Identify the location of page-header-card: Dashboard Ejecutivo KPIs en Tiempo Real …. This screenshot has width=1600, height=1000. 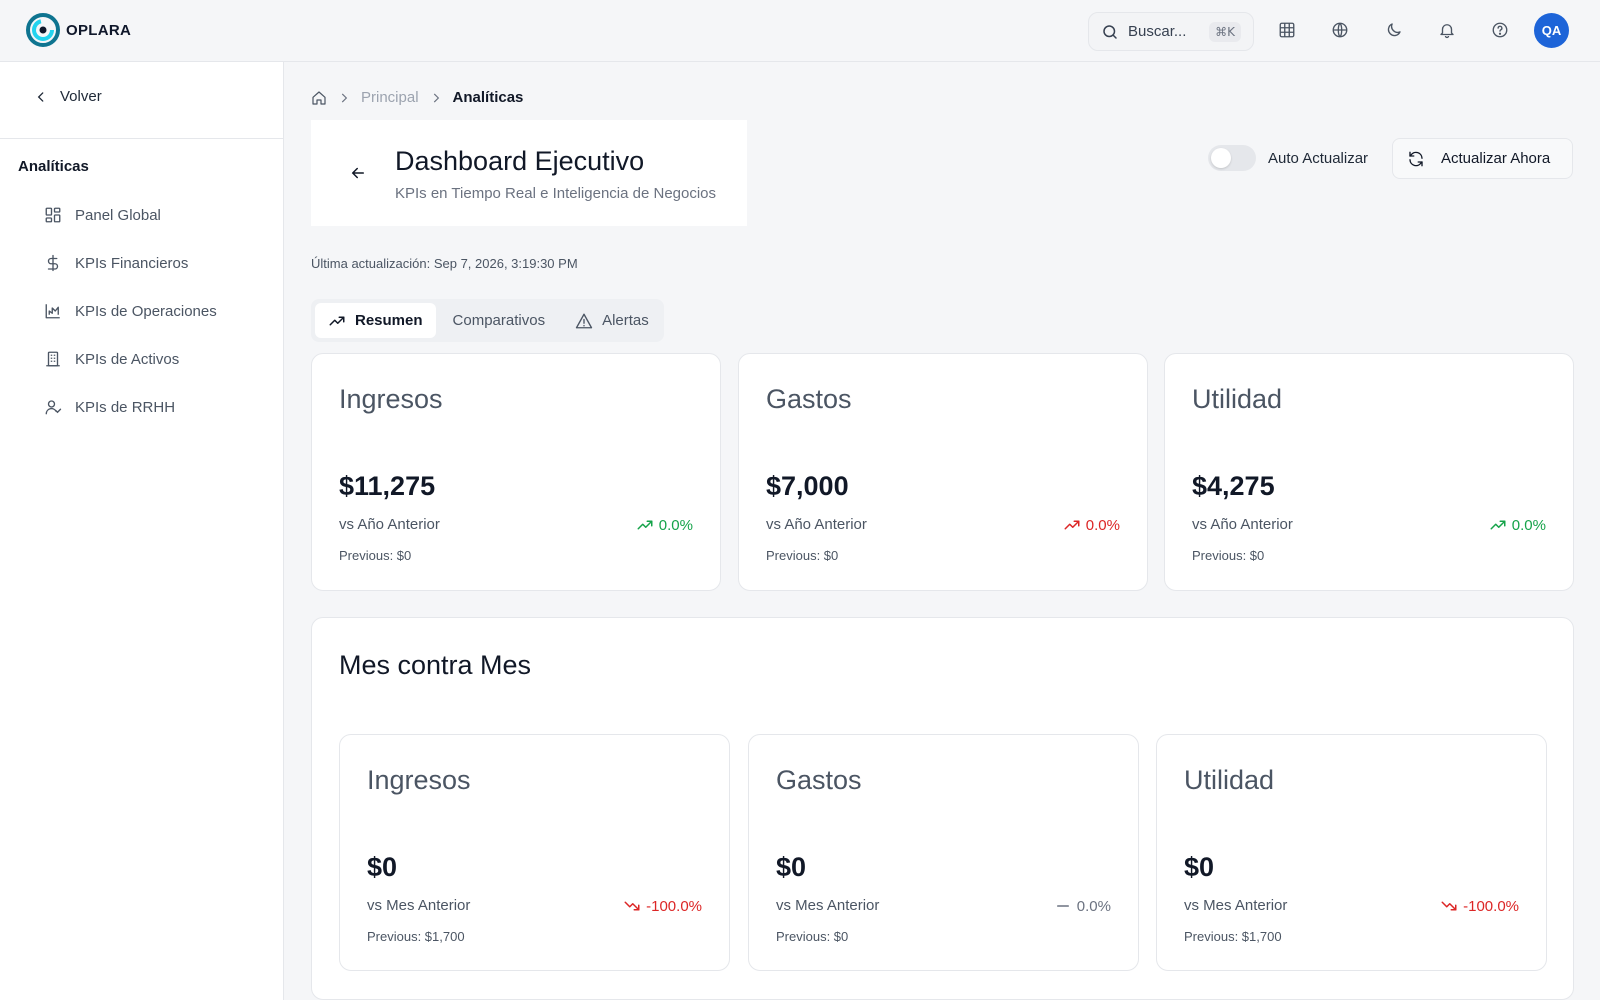
(529, 173).